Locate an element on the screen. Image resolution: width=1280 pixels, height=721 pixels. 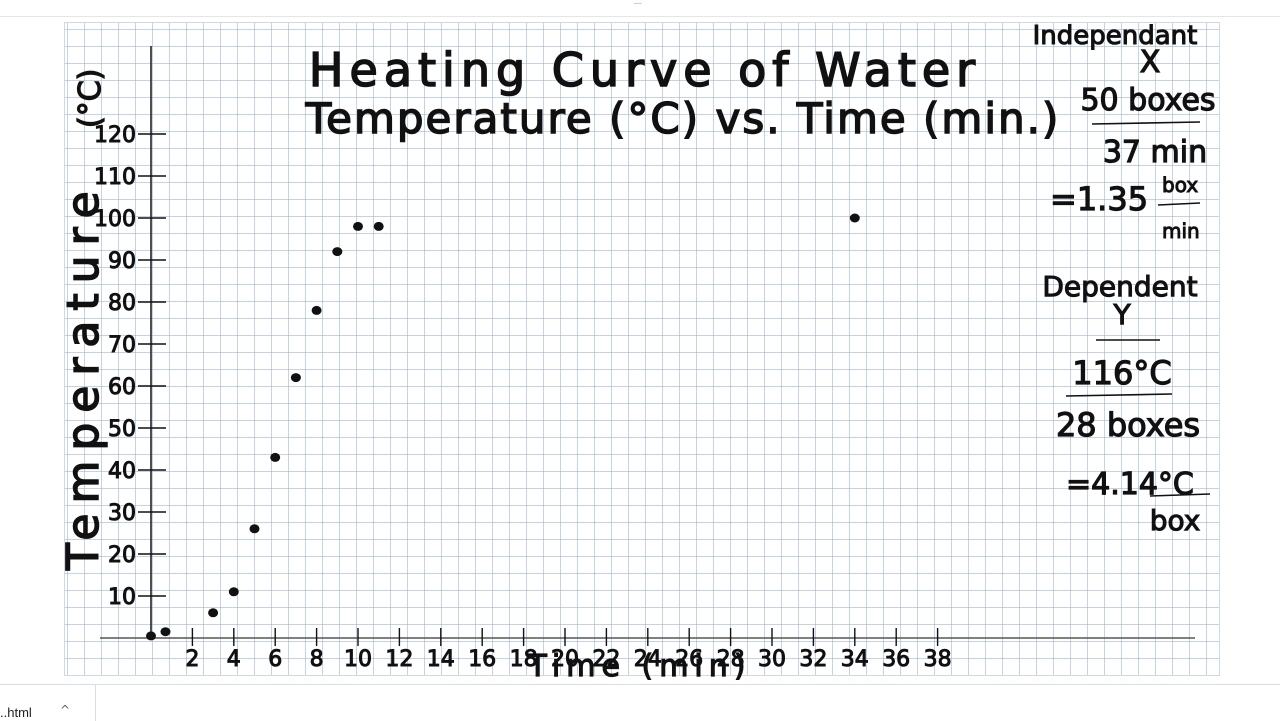
note-x-result-bar is located at coordinates (1179, 204).